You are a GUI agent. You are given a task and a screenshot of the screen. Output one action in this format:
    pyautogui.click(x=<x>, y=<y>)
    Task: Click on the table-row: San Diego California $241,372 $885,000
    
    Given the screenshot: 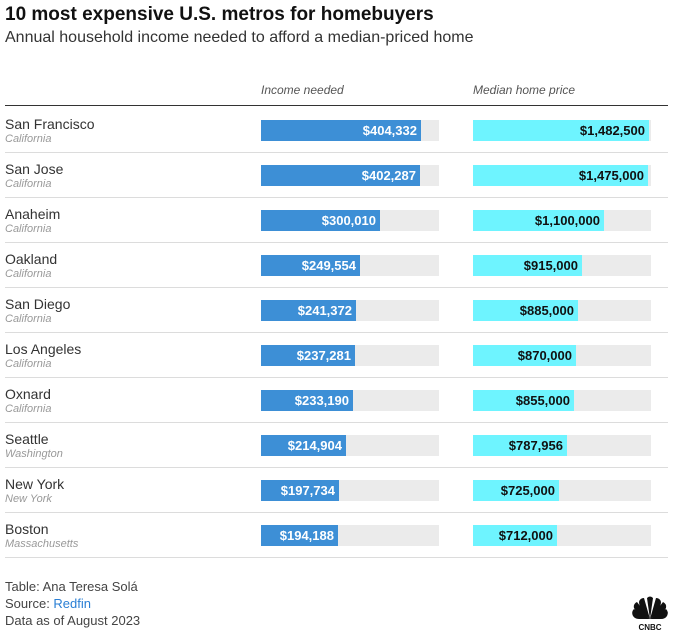 What is the action you would take?
    pyautogui.click(x=340, y=310)
    